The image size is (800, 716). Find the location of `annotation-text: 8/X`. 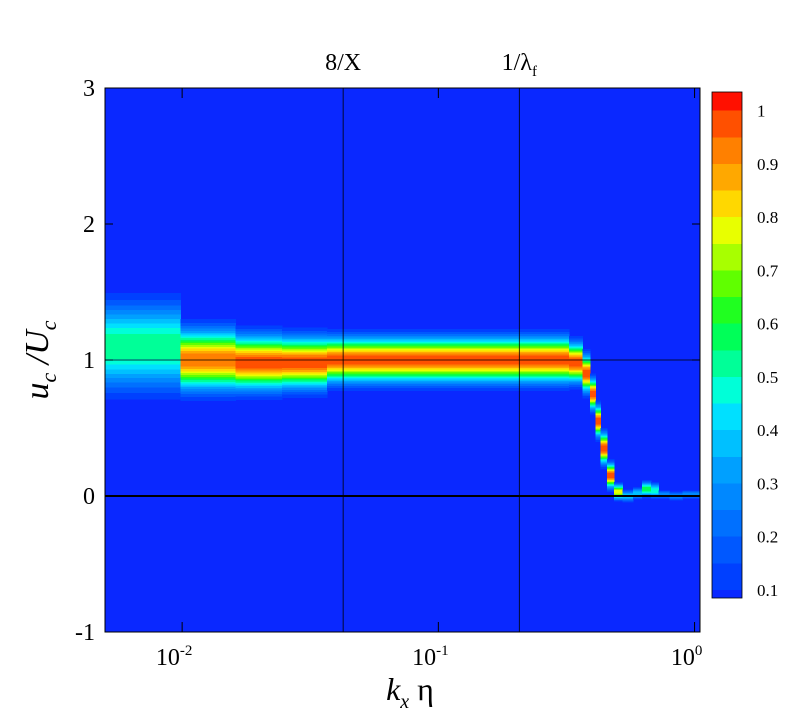

annotation-text: 8/X is located at coordinates (343, 63).